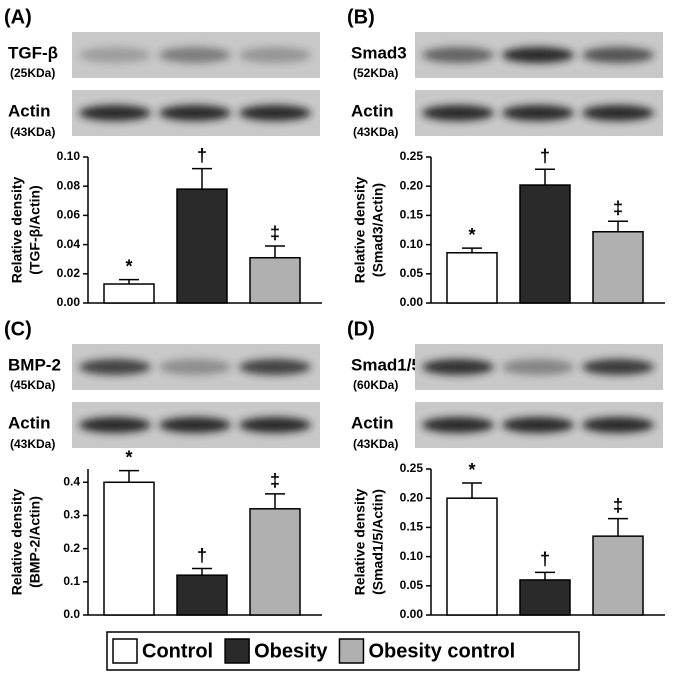 This screenshot has height=673, width=685. I want to click on y-axis-label: (BMP-2/Actin), so click(35, 542).